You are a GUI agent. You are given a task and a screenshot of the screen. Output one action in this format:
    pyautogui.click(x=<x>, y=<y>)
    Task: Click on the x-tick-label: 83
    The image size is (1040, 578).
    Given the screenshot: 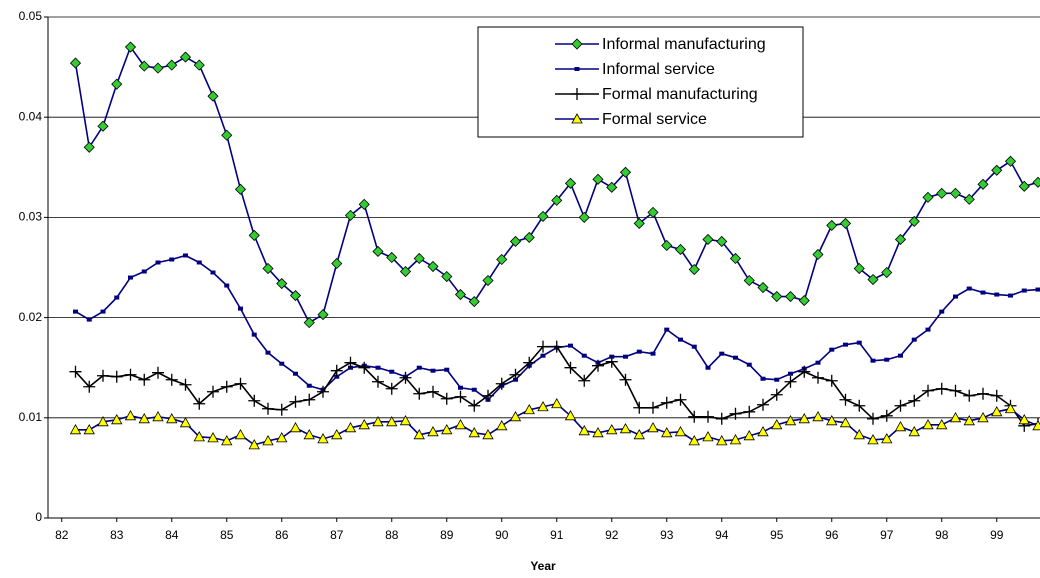 What is the action you would take?
    pyautogui.click(x=117, y=535)
    